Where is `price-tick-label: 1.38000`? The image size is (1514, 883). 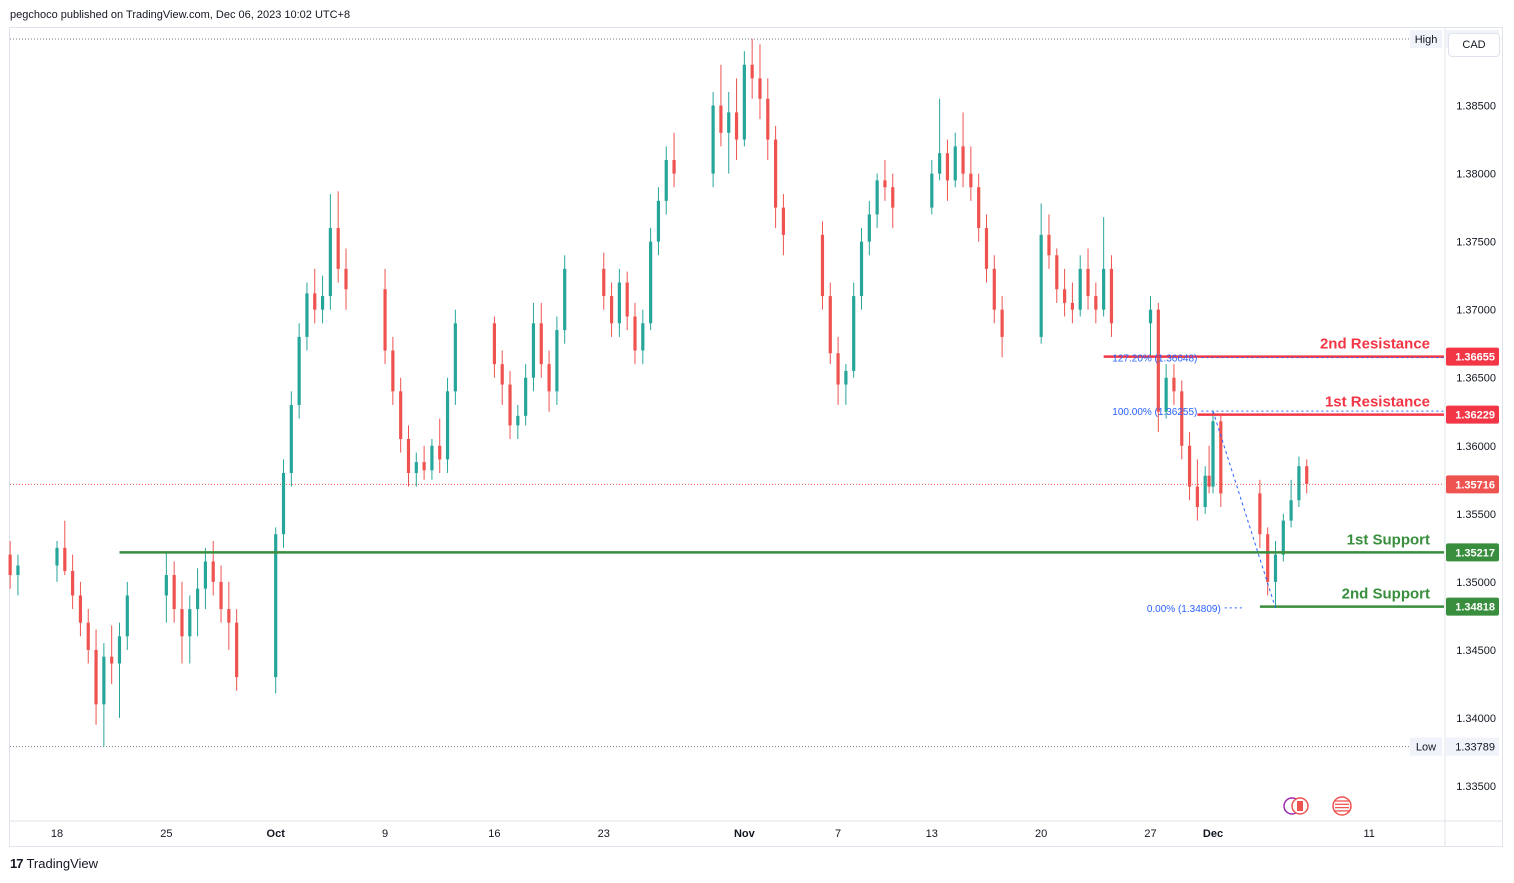 price-tick-label: 1.38000 is located at coordinates (1476, 175).